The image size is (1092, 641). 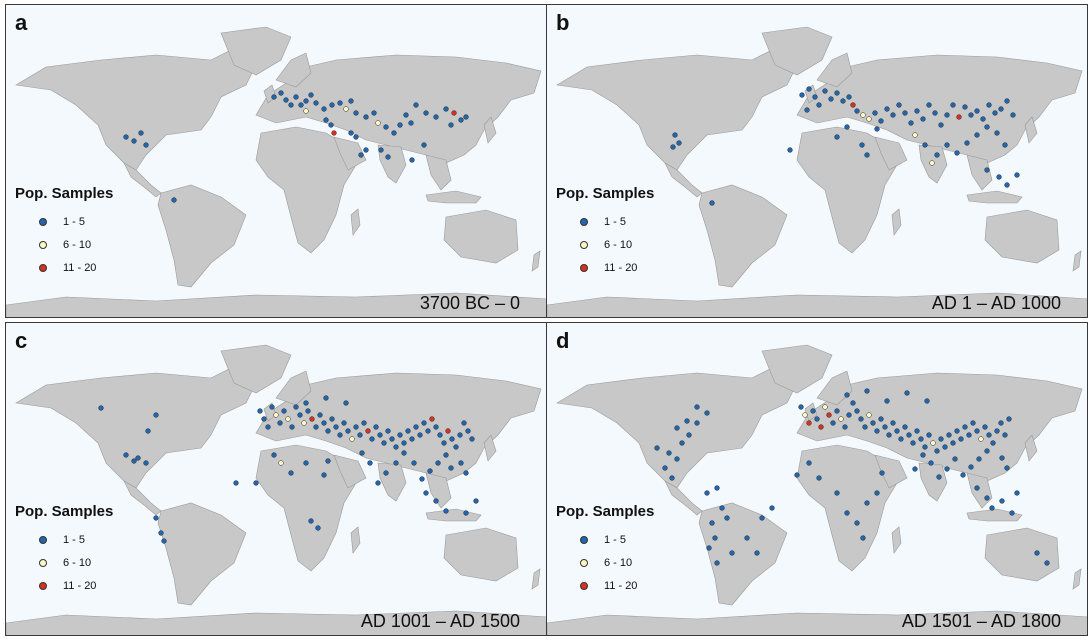 What do you see at coordinates (981, 621) in the screenshot?
I see `period-label: AD 1501 – AD 1800` at bounding box center [981, 621].